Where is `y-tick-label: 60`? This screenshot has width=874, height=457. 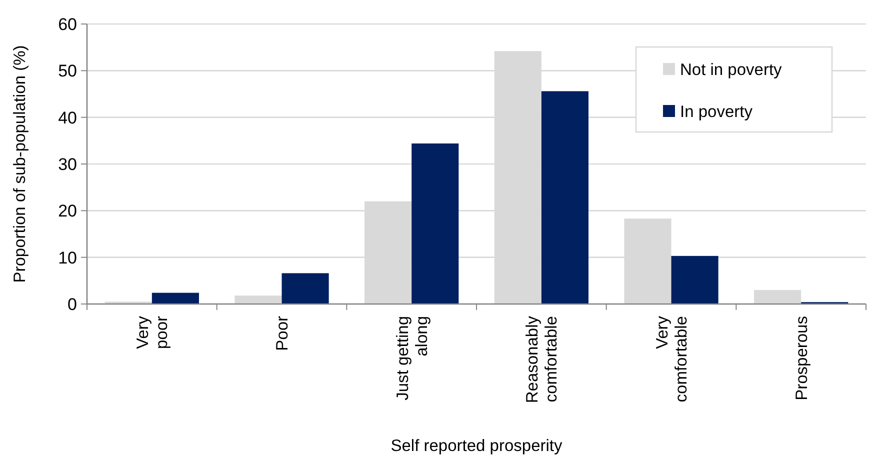
y-tick-label: 60 is located at coordinates (67, 24).